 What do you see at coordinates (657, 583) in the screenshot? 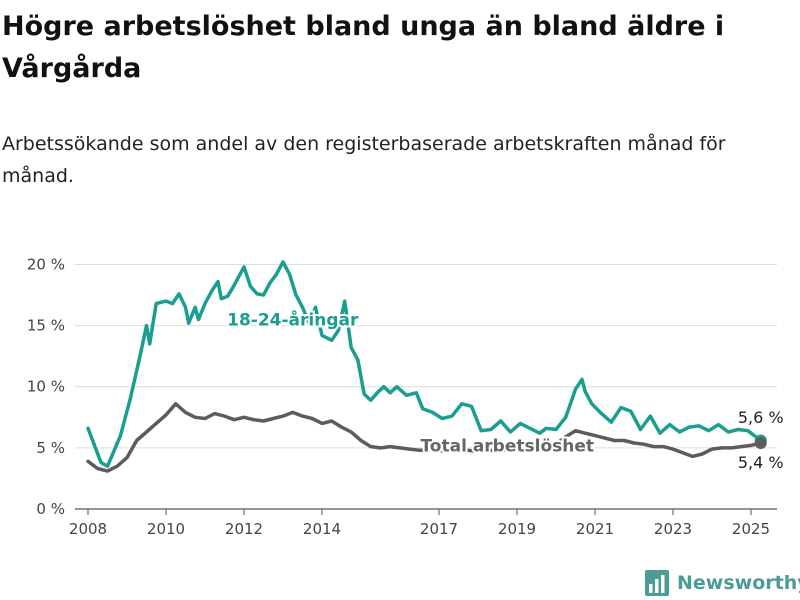
I see `bar-chart-logo-icon` at bounding box center [657, 583].